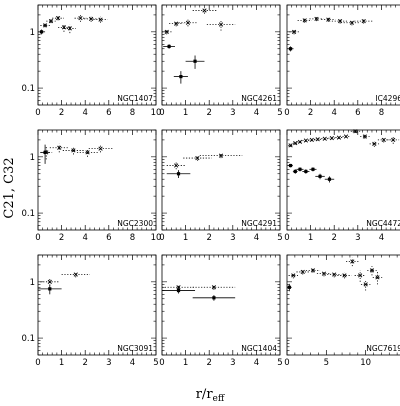  I want to click on panel-ic4296: 0246810IC4296, so click(342, 61).